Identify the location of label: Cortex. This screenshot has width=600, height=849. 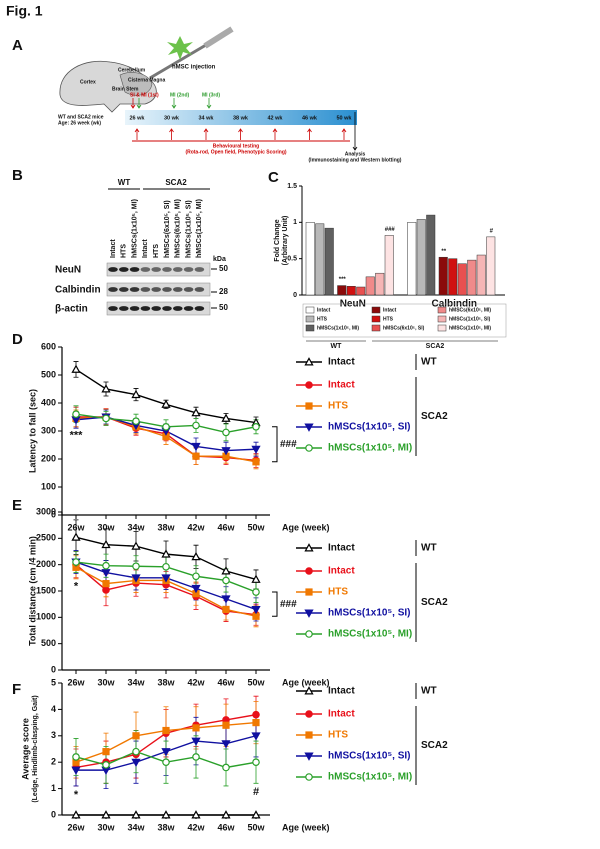
(88, 82).